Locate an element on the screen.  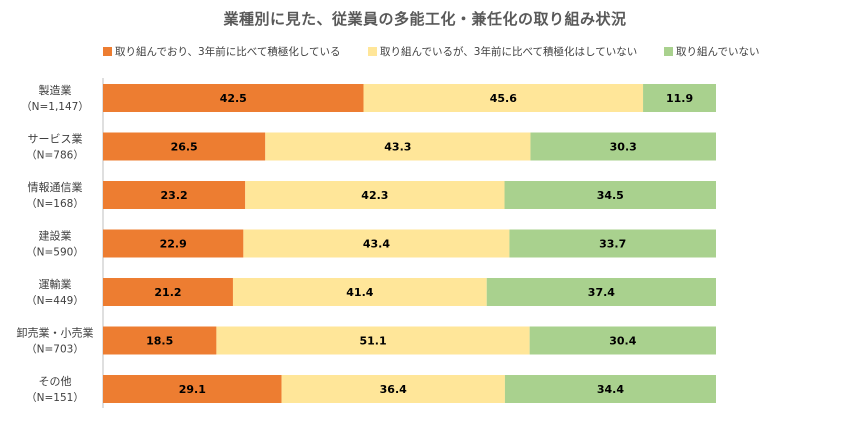
category-label: 卸売業・小売業 is located at coordinates (55, 333).